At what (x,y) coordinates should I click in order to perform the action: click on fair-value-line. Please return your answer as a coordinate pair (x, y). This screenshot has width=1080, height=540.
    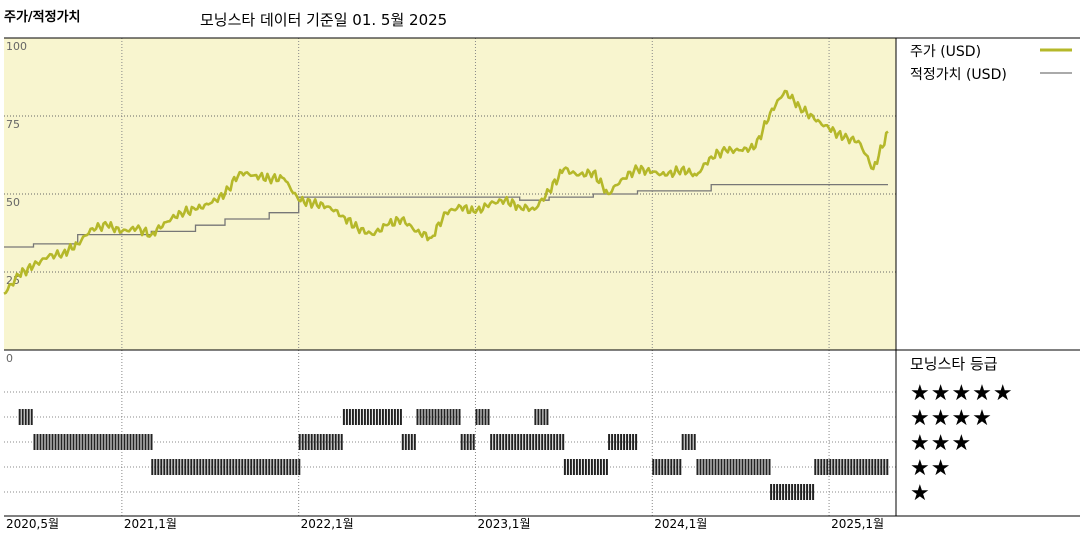
    Looking at the image, I should click on (446, 215).